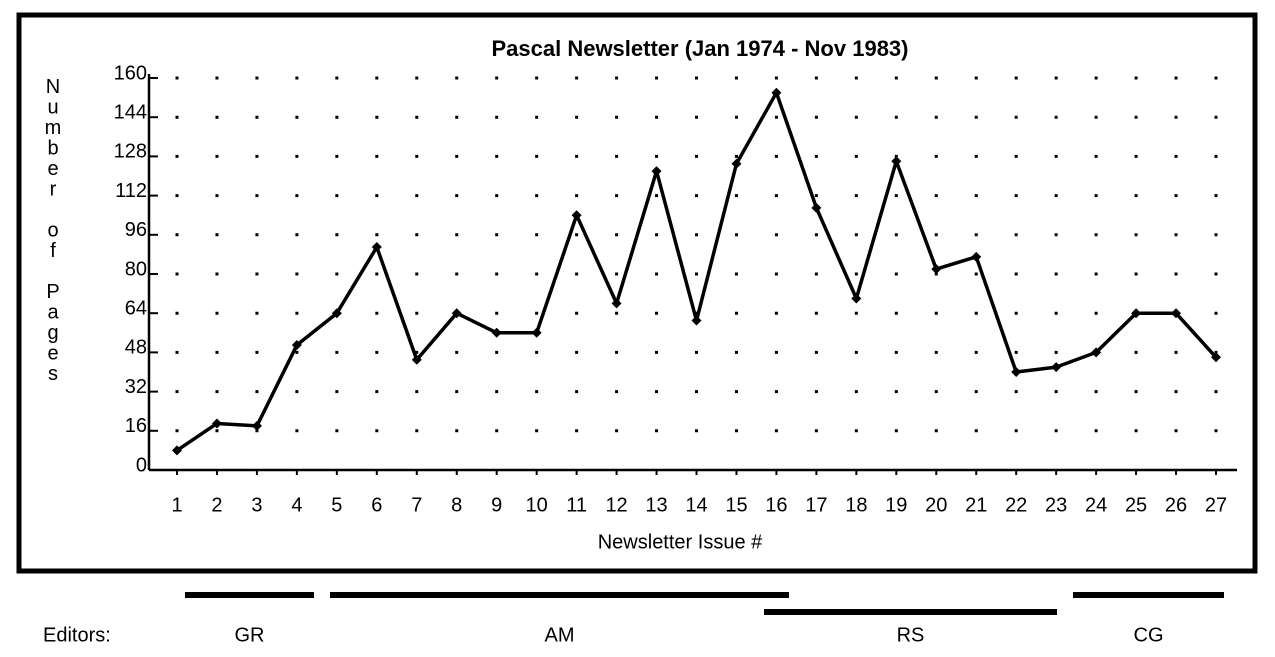  What do you see at coordinates (216, 505) in the screenshot?
I see `x-tick-label: 2` at bounding box center [216, 505].